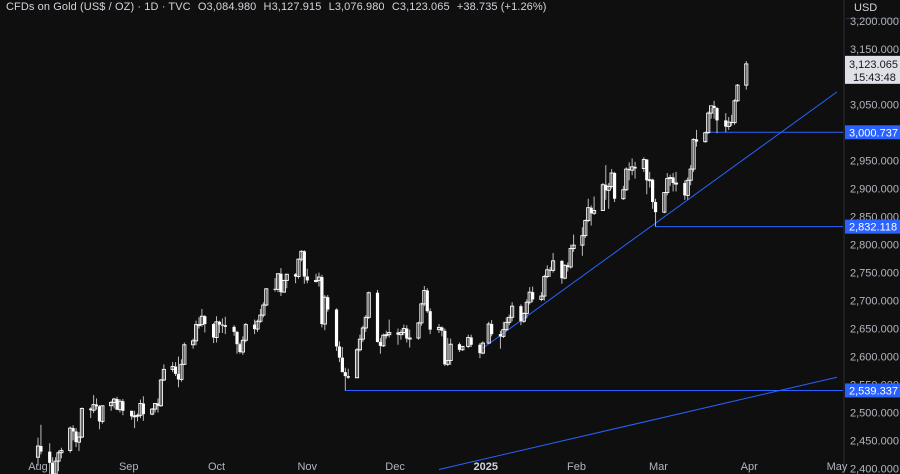 The image size is (900, 474). What do you see at coordinates (658, 467) in the screenshot?
I see `x-tick-label: Mar` at bounding box center [658, 467].